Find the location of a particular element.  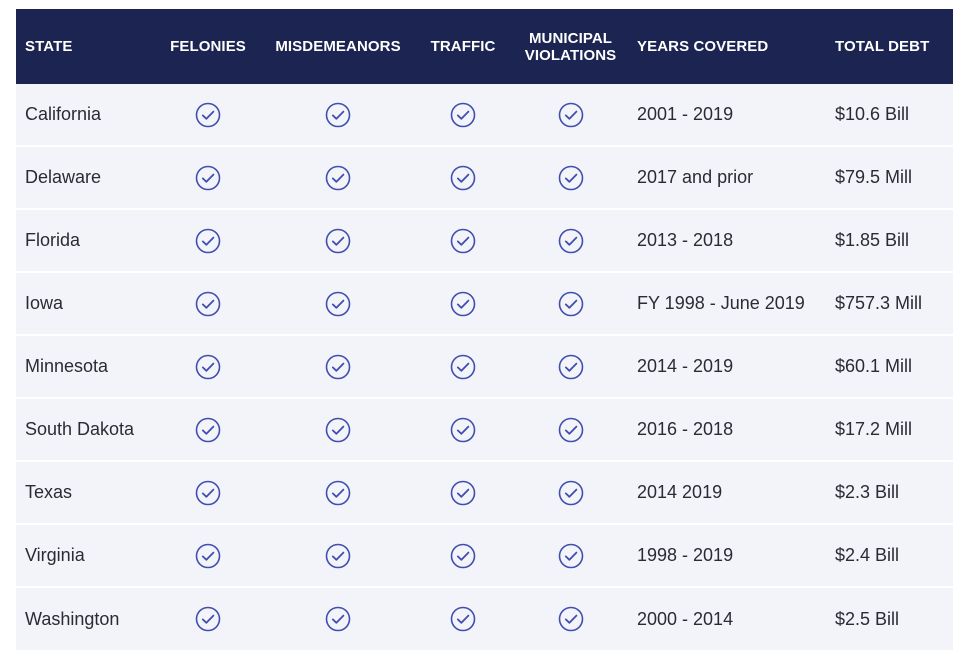

table-row: Minnesota 2014 - 2019 $60.1 Mill is located at coordinates (484, 366).